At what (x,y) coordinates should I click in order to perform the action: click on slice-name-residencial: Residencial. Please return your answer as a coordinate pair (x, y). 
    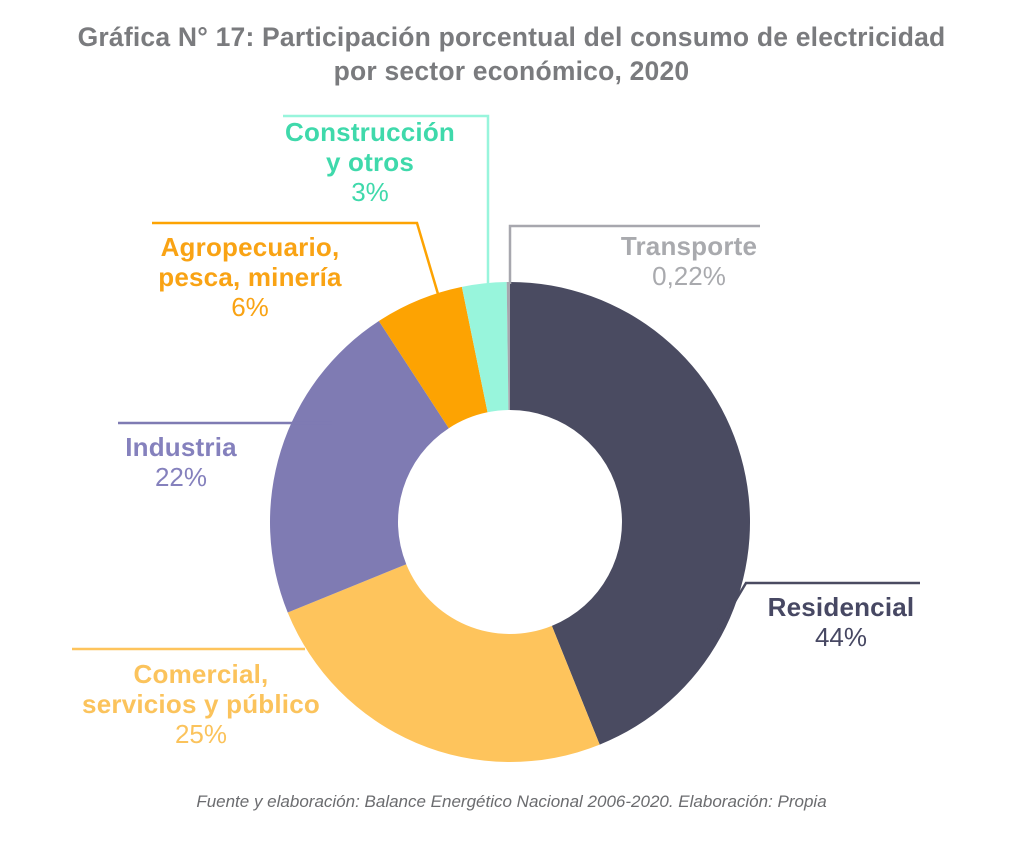
    Looking at the image, I should click on (841, 607).